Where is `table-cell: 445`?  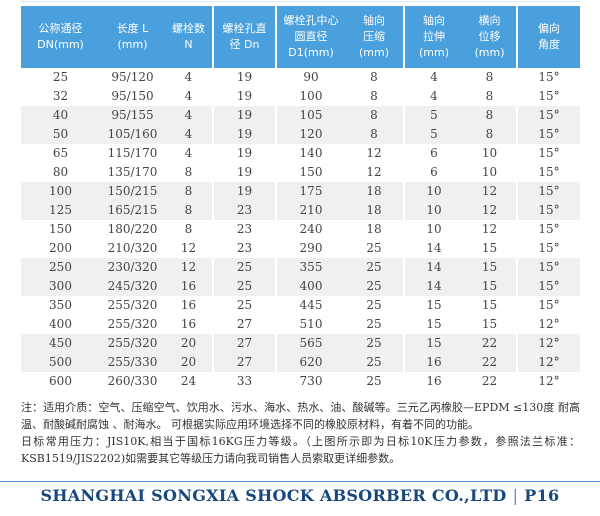 table-cell: 445 is located at coordinates (310, 305).